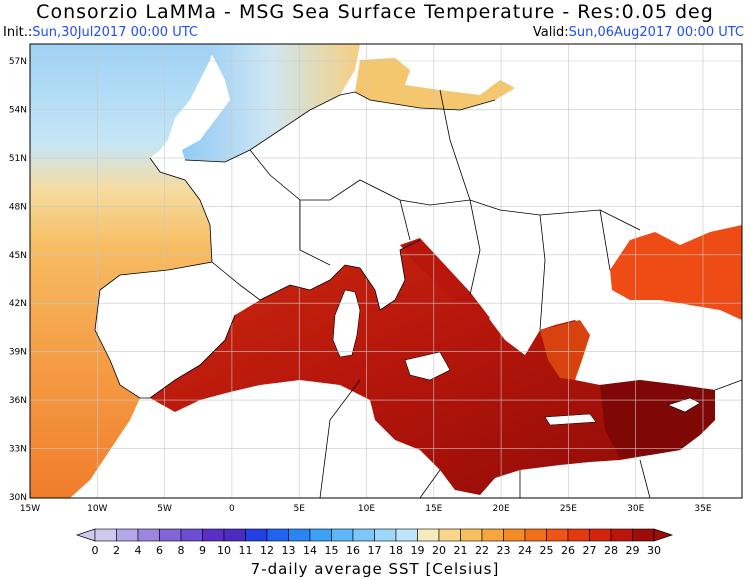 The image size is (750, 580). What do you see at coordinates (18, 280) in the screenshot?
I see `latitude-labels: 57N 54N 51N 48N 45N 42N 39N 36N 33N 30N` at bounding box center [18, 280].